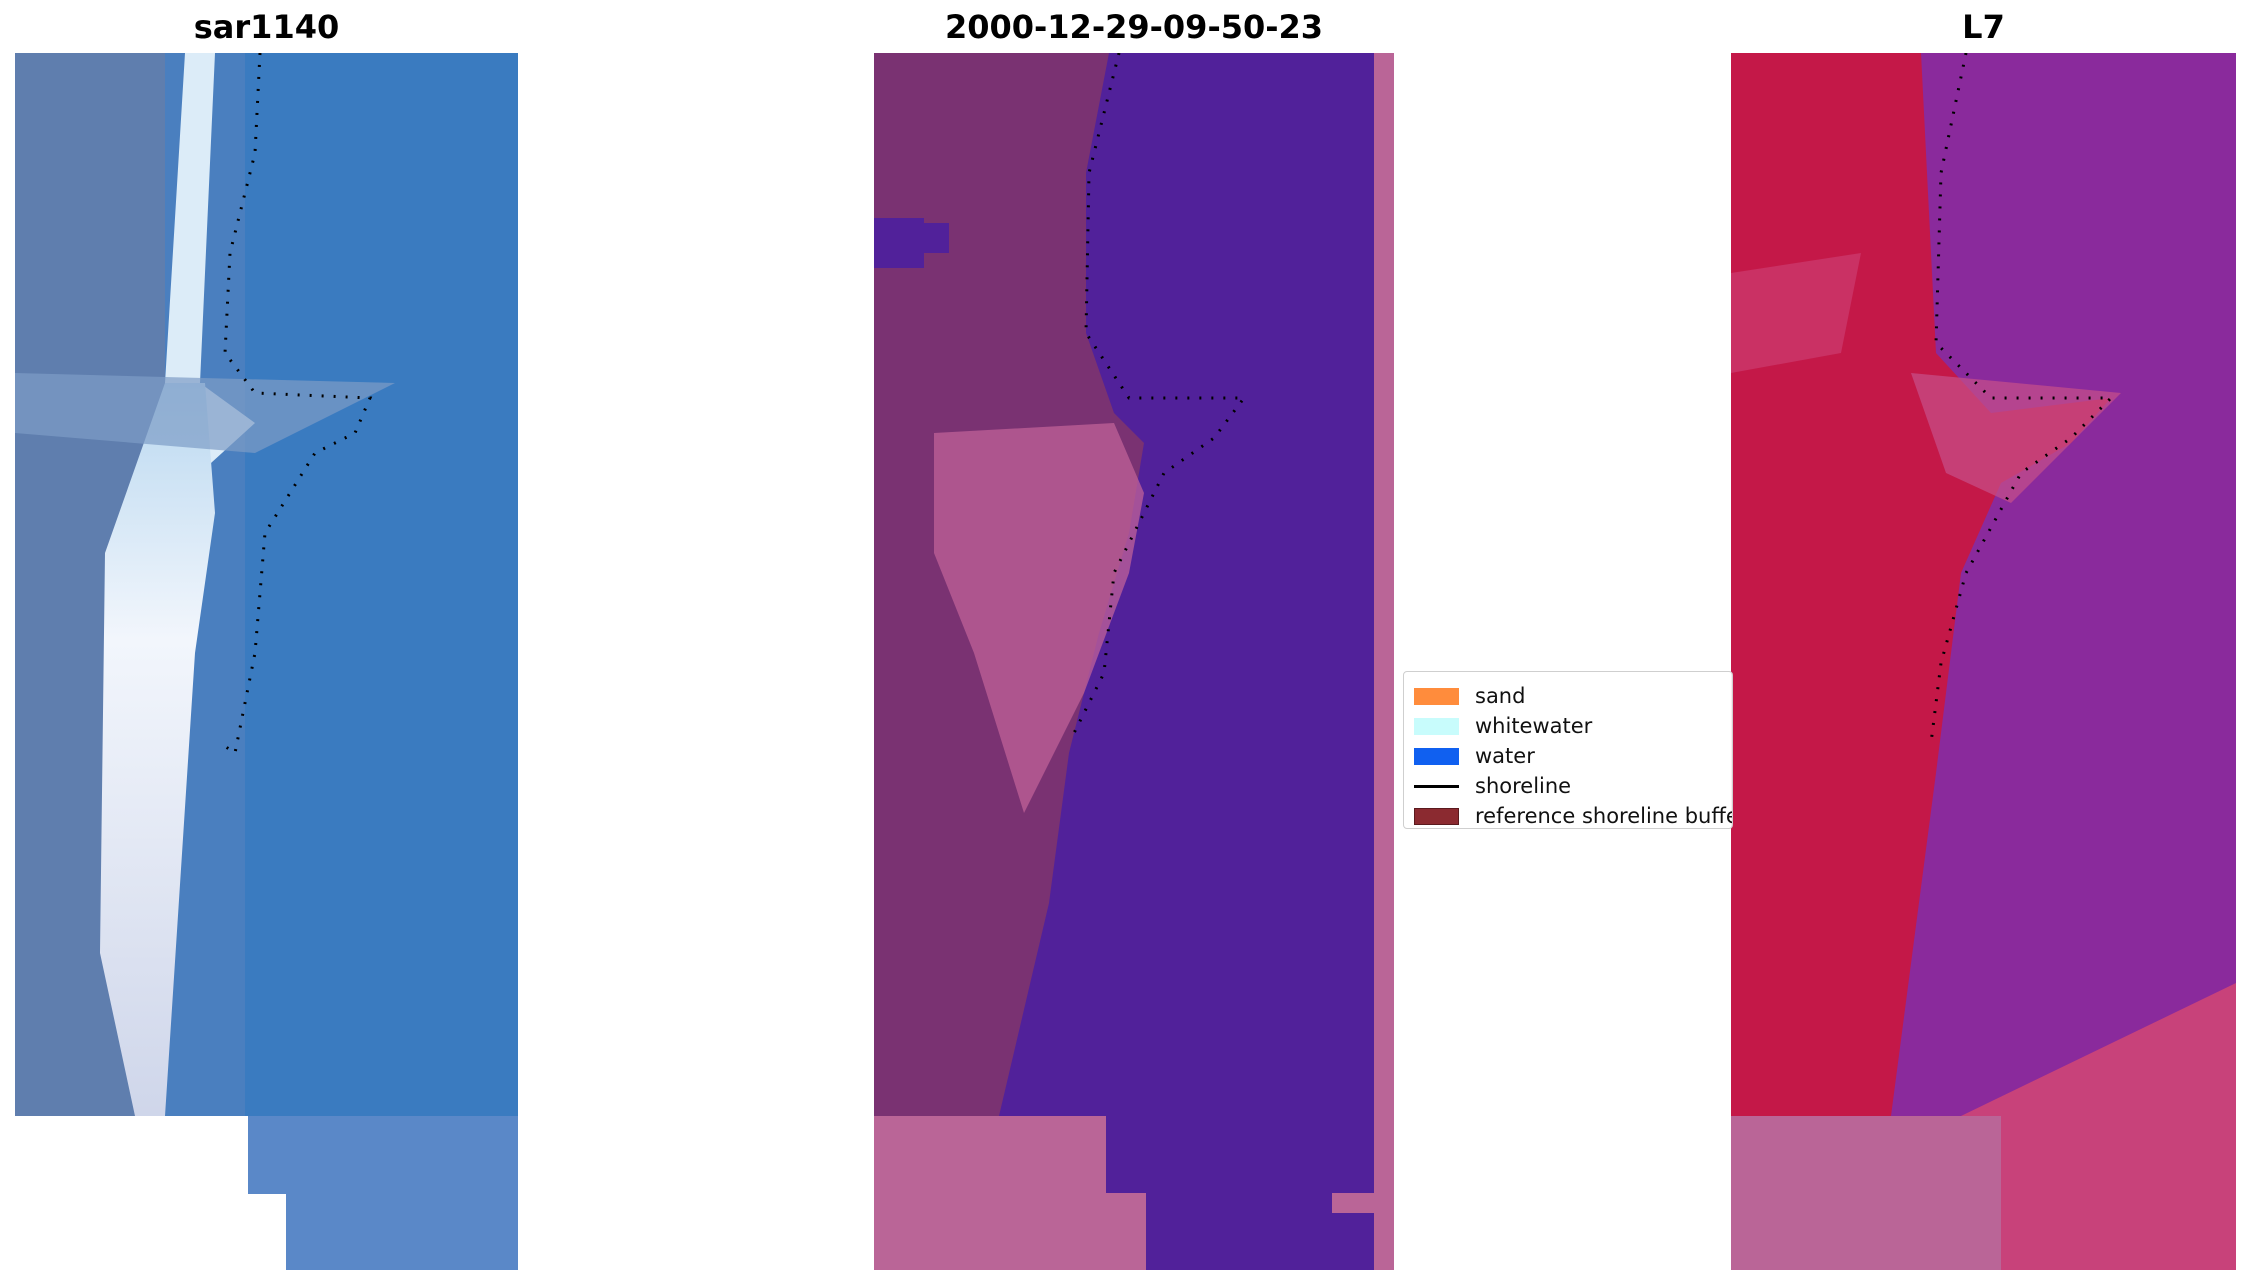 This screenshot has height=1283, width=2266. I want to click on shoreline-line-sample, so click(1436, 786).